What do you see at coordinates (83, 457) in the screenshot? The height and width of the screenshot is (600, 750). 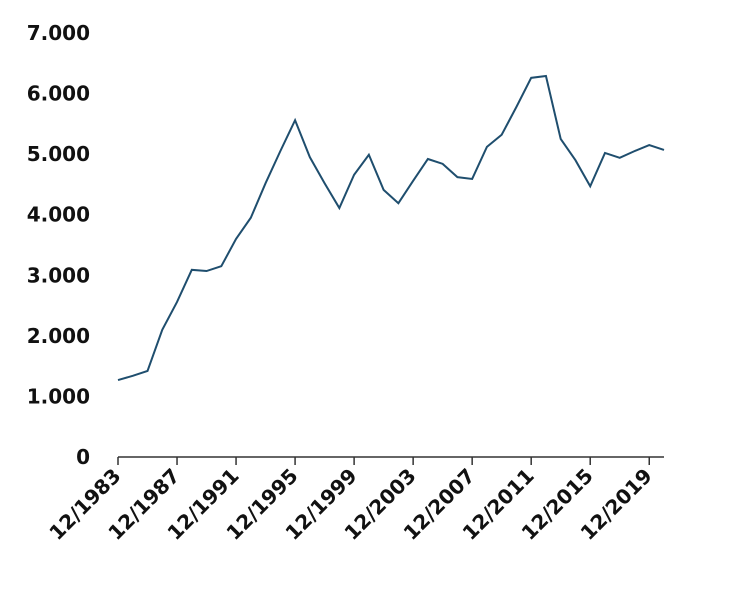 I see `y-tick-label: 0` at bounding box center [83, 457].